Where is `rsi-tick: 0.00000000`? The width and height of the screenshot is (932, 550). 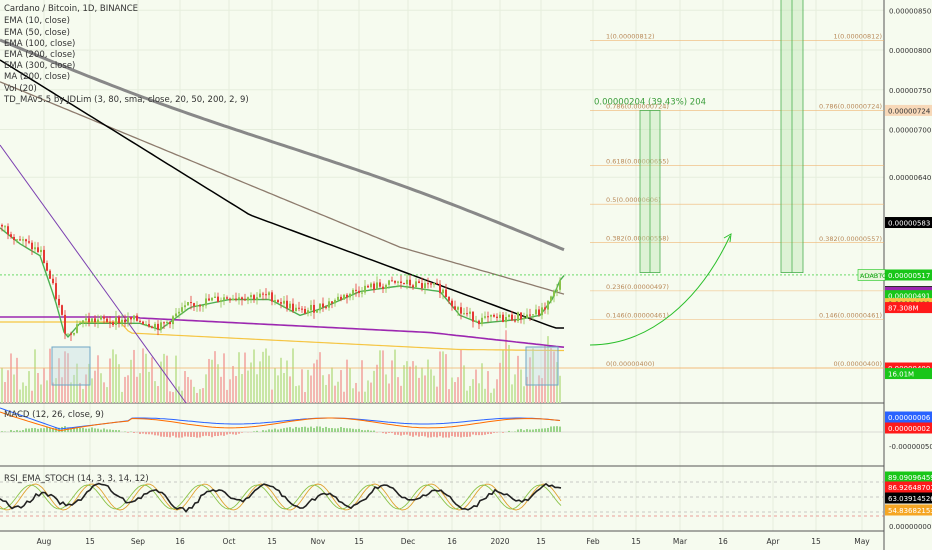
rsi-tick: 0.00000000 is located at coordinates (910, 527).